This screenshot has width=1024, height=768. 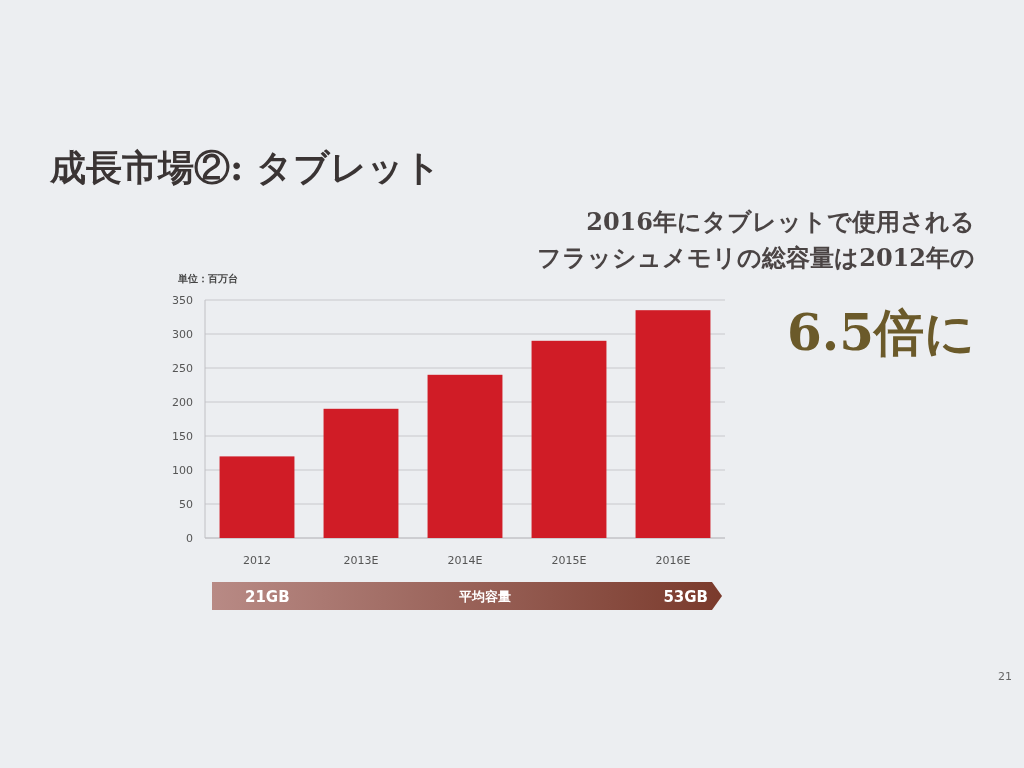 What do you see at coordinates (361, 560) in the screenshot?
I see `x-tick-label: 2013E` at bounding box center [361, 560].